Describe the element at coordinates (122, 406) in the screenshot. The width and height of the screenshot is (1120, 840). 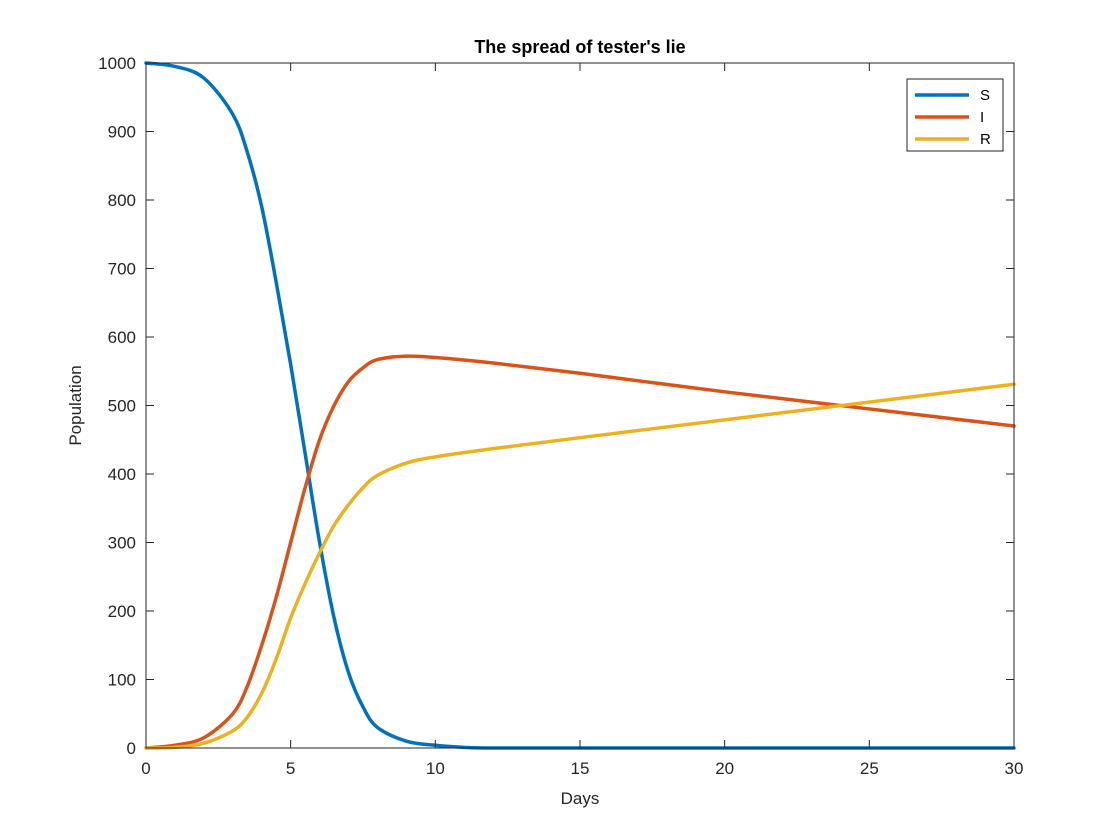
I see `y-tick-label: 500` at that location.